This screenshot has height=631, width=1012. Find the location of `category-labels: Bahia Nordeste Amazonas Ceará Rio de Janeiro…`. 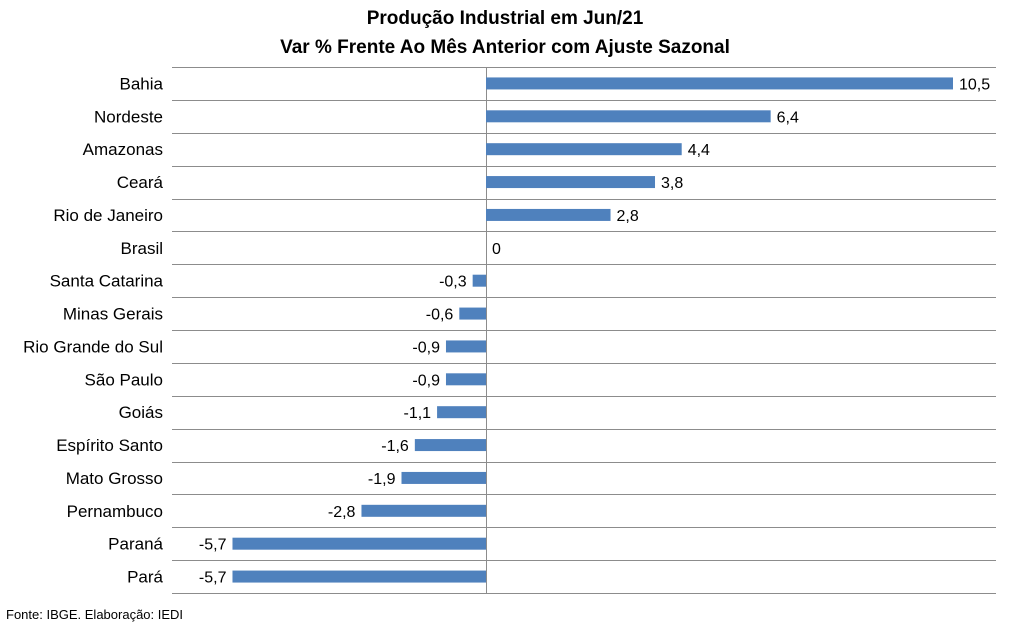

category-labels: Bahia Nordeste Amazonas Ceará Rio de Janeiro… is located at coordinates (93, 330).